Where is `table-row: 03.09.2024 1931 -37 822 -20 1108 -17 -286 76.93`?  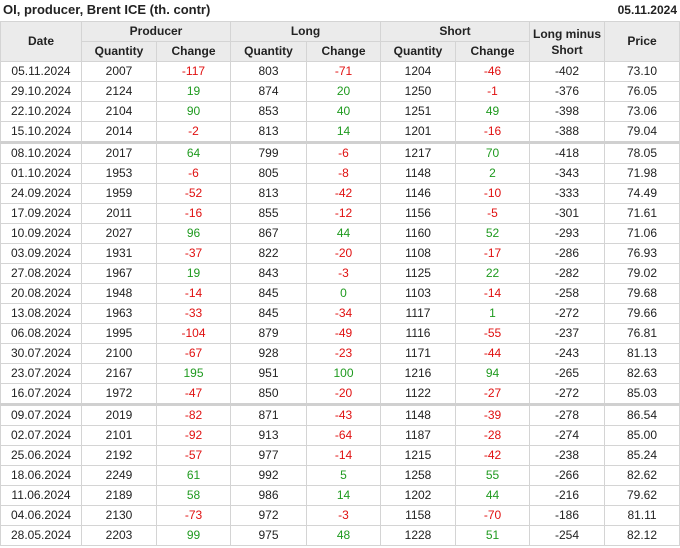 table-row: 03.09.2024 1931 -37 822 -20 1108 -17 -286 76.93 is located at coordinates (340, 253).